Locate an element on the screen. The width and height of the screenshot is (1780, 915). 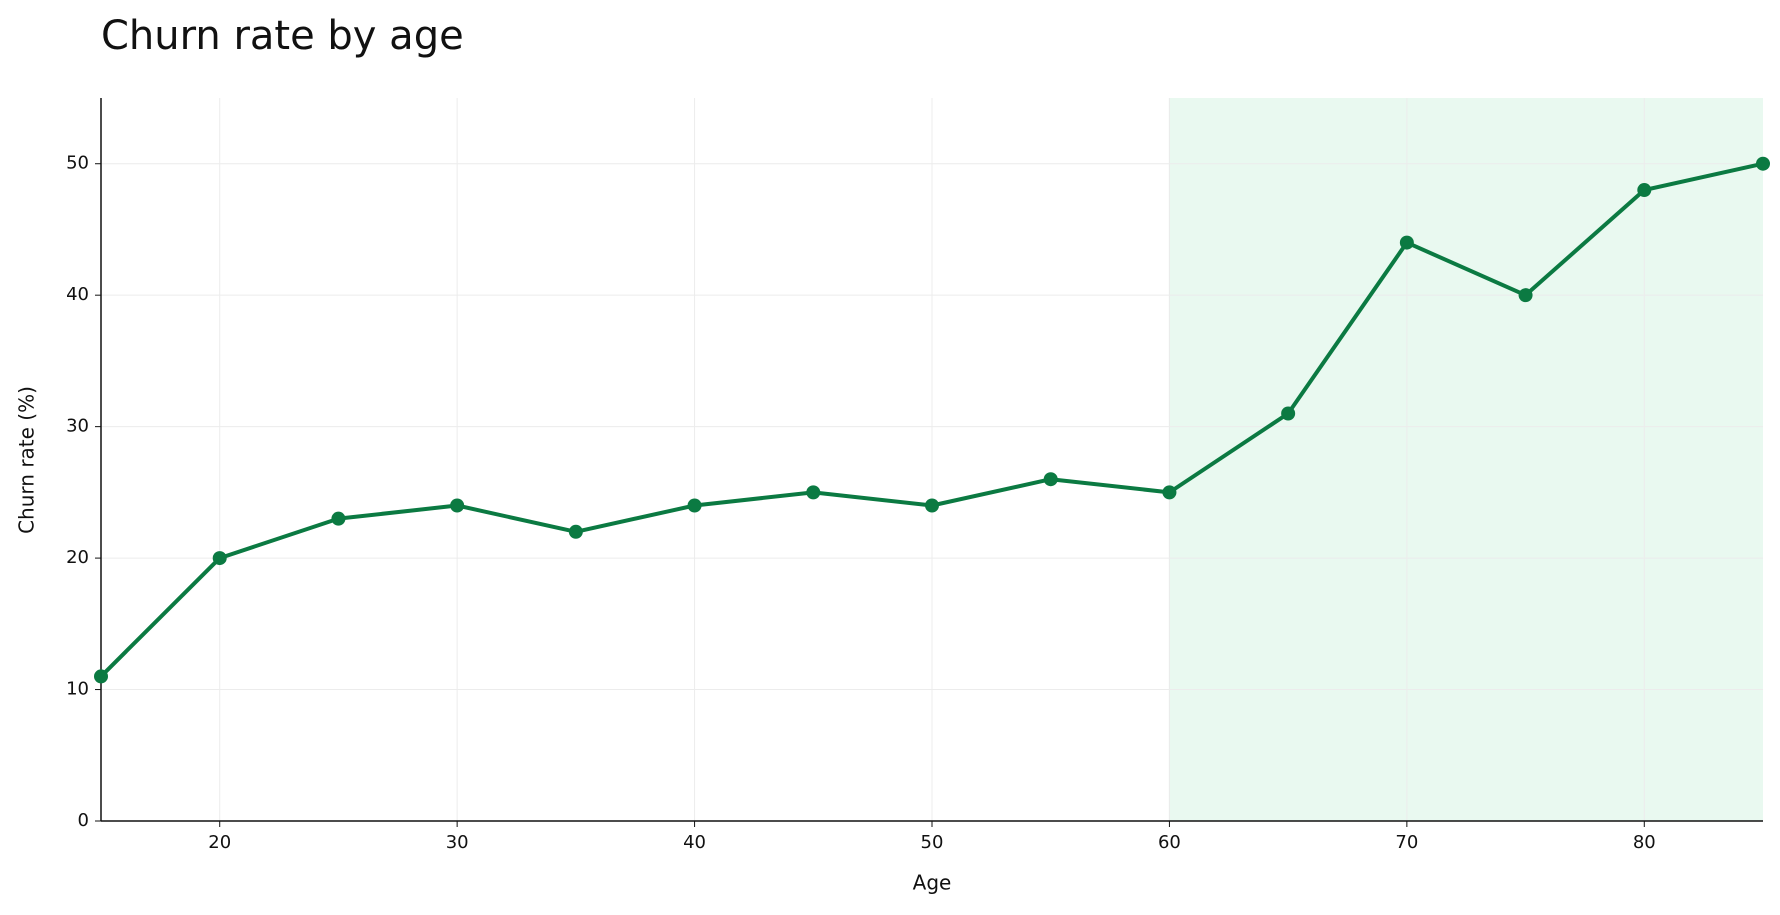
chart-title: Churn rate by age is located at coordinates (282, 36).